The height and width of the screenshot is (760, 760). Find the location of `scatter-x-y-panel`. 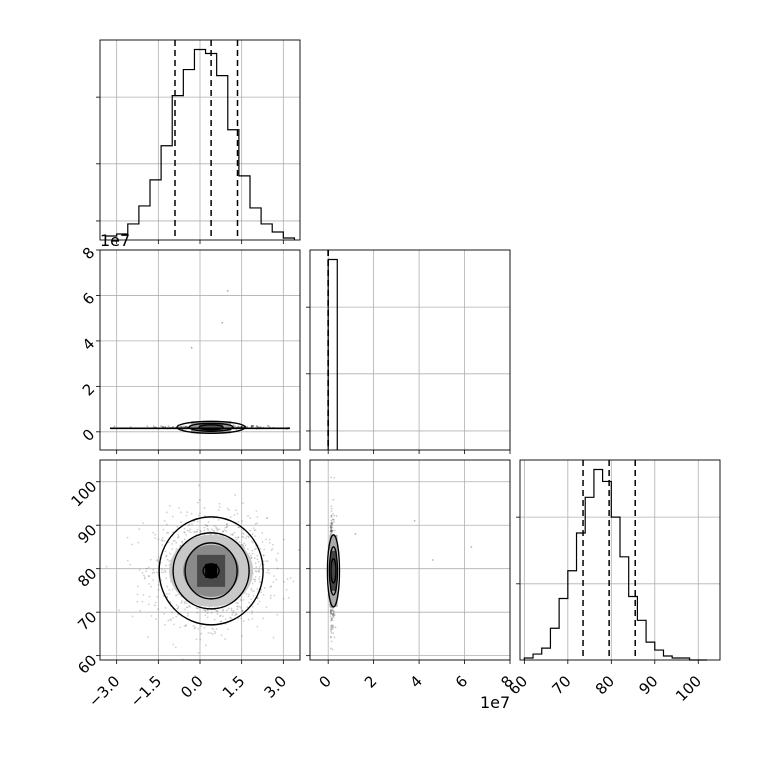

scatter-x-y-panel is located at coordinates (198, 351).